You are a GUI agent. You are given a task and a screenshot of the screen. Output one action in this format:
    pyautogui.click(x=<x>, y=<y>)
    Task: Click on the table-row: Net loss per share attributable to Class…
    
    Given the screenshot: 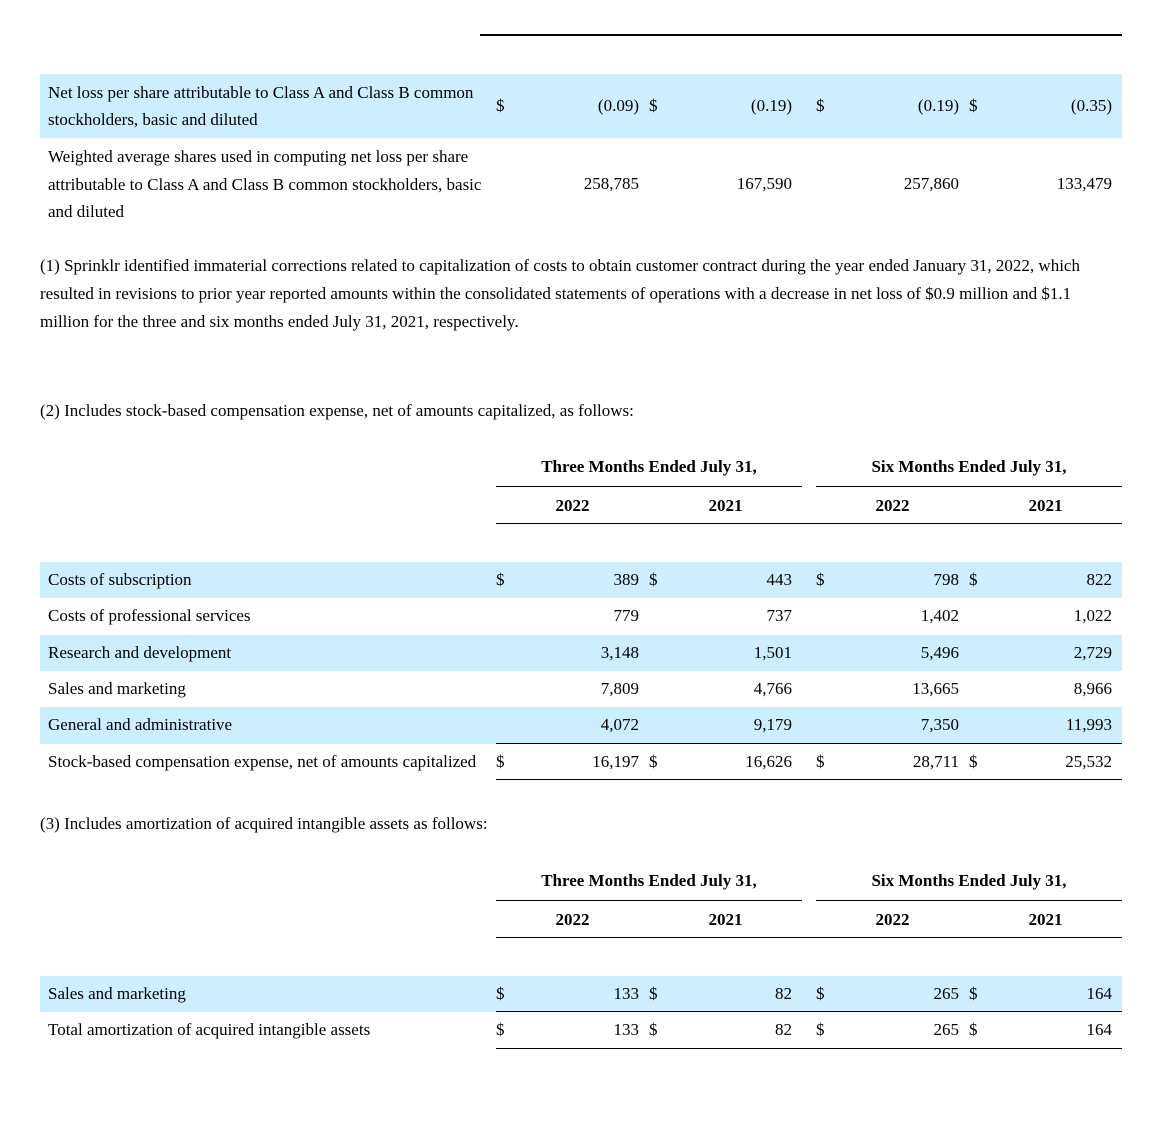 What is the action you would take?
    pyautogui.click(x=581, y=106)
    